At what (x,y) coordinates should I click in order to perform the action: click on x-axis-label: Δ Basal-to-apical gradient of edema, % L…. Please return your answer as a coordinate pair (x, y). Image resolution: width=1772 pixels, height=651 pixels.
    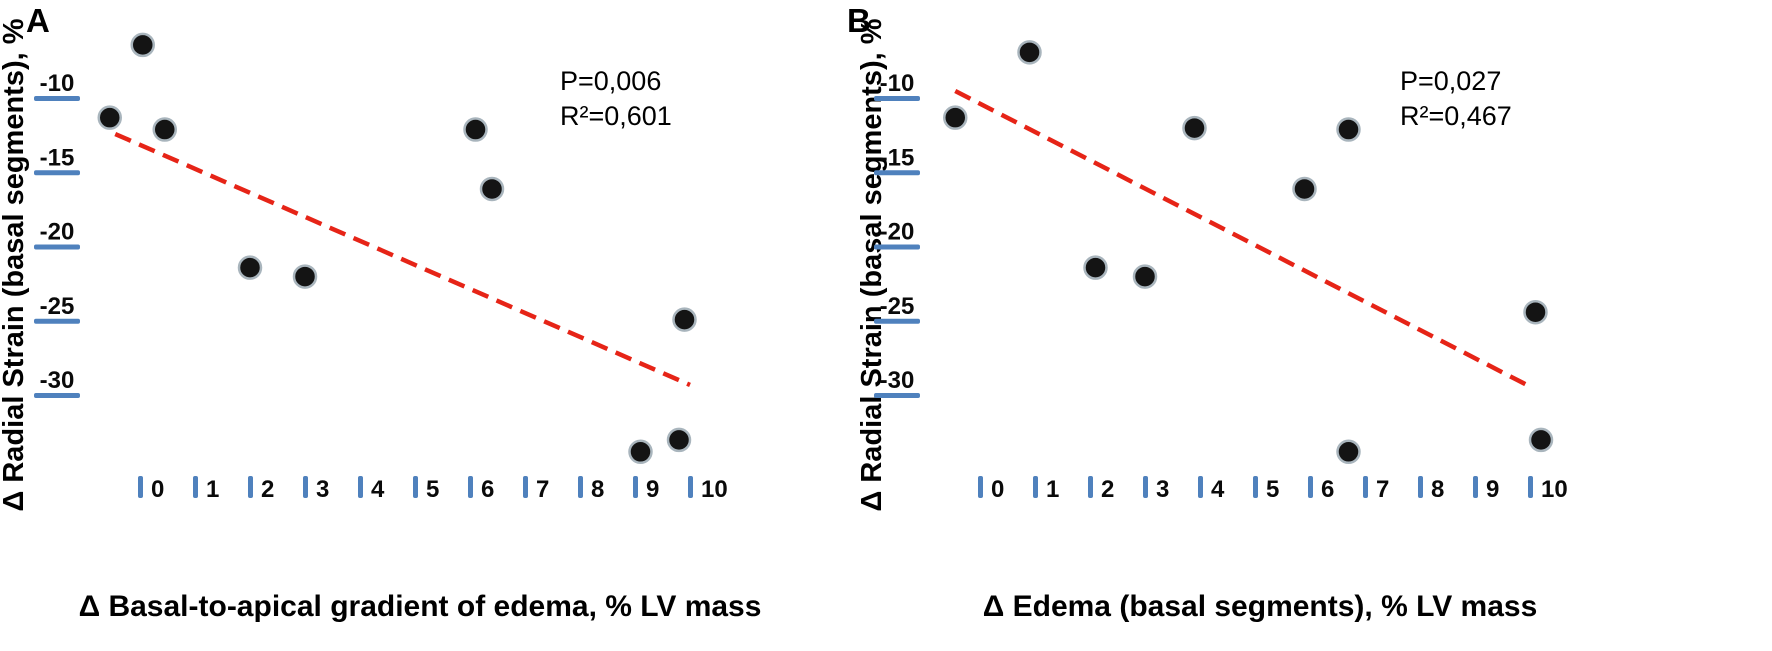
    Looking at the image, I should click on (420, 606).